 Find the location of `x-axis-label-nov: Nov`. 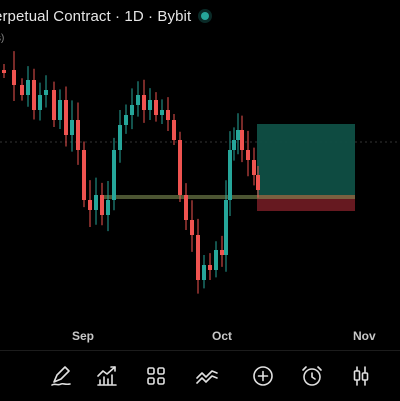

x-axis-label-nov: Nov is located at coordinates (364, 336).